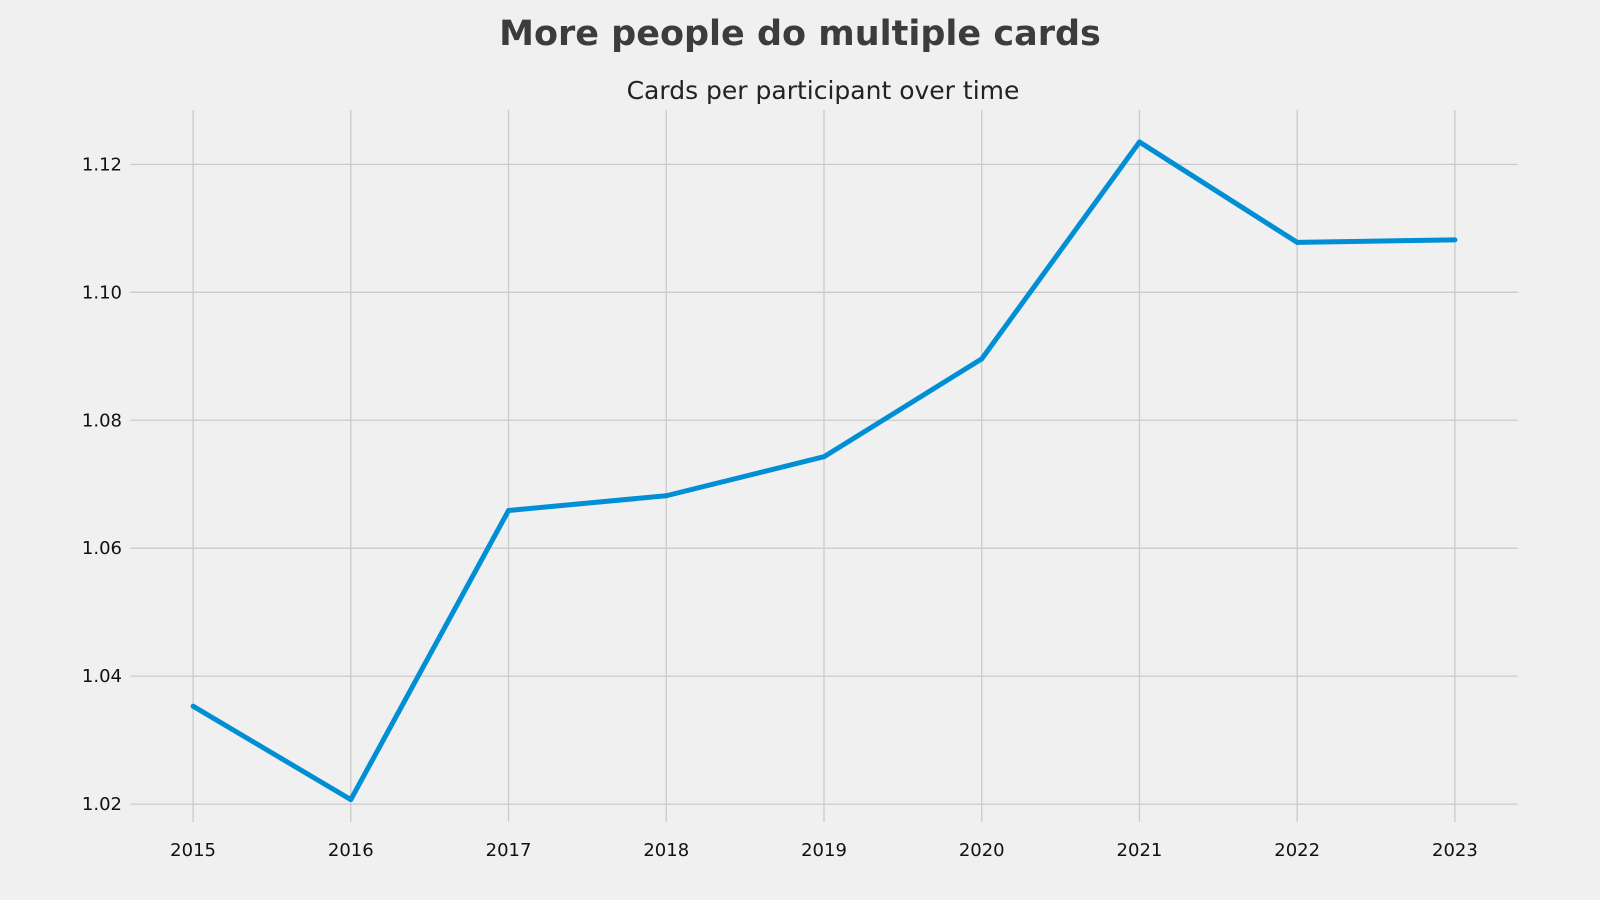 The image size is (1600, 900). Describe the element at coordinates (102, 804) in the screenshot. I see `y-tick-label-1.02: 1.02` at that location.